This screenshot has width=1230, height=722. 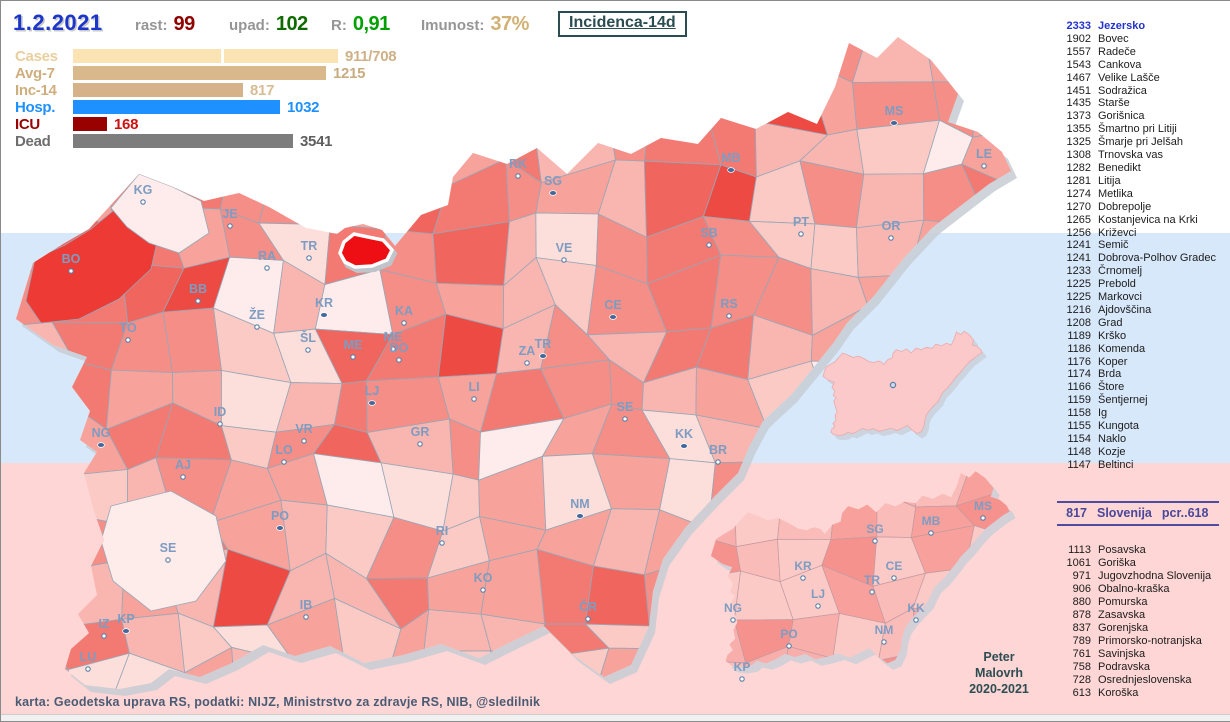 What do you see at coordinates (1140, 336) in the screenshot?
I see `municipality-rank-row: 1189 Krško` at bounding box center [1140, 336].